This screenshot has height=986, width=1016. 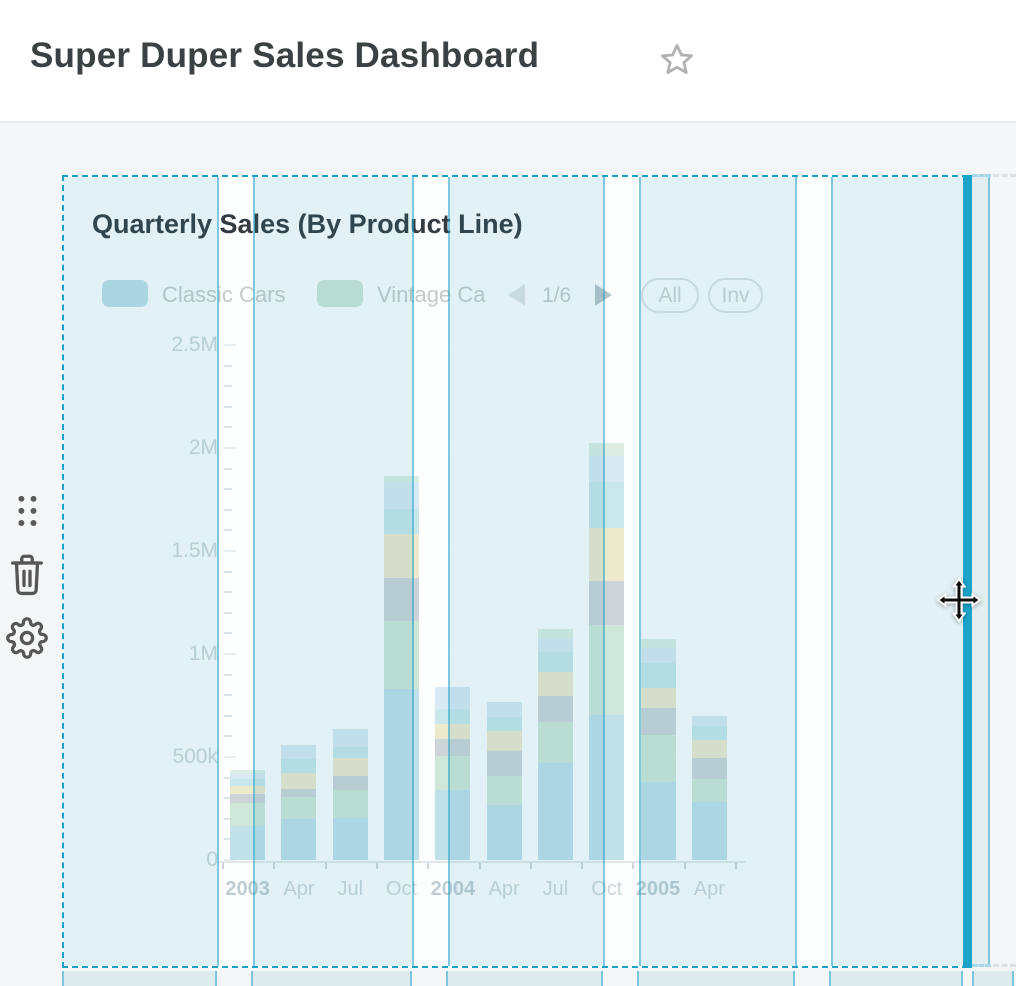 What do you see at coordinates (516, 295) in the screenshot?
I see `legend-prev-page-icon` at bounding box center [516, 295].